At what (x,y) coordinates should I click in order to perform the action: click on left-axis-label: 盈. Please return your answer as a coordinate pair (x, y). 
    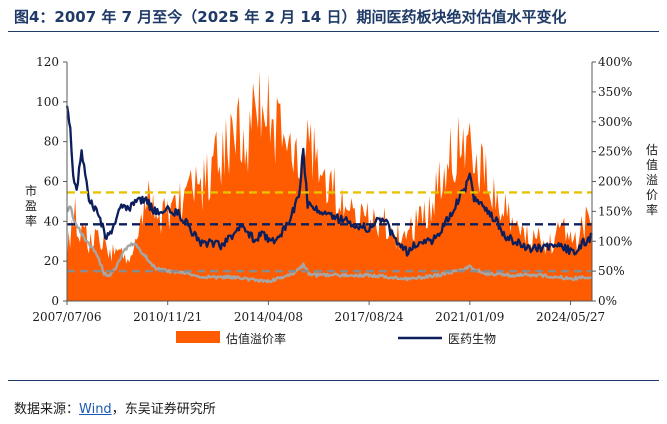
    Looking at the image, I should click on (31, 206).